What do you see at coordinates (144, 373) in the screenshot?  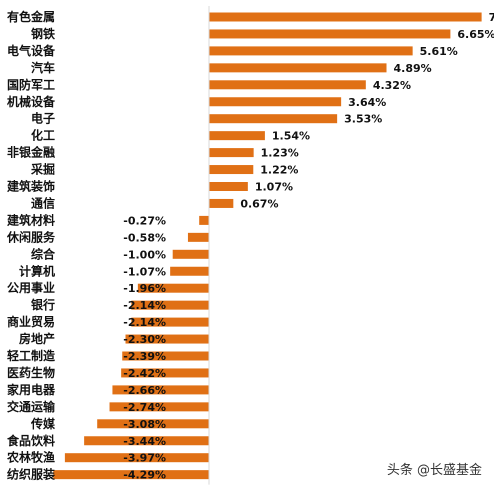 I see `value-label: -2.42%` at bounding box center [144, 373].